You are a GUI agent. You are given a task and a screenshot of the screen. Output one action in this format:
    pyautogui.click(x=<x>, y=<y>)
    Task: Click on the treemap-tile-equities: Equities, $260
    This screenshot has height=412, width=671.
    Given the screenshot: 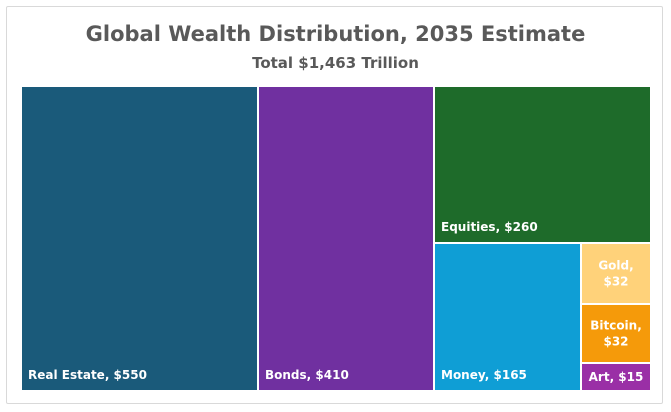 What is the action you would take?
    pyautogui.click(x=542, y=164)
    